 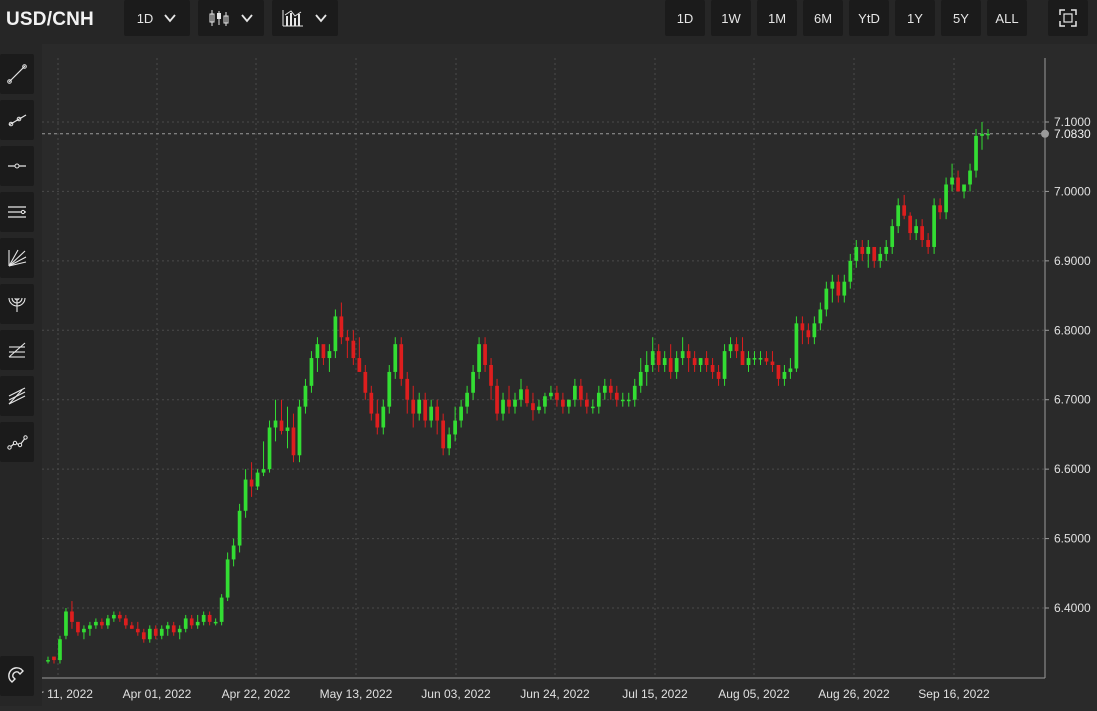 I want to click on trend-line-tool, so click(x=17, y=74).